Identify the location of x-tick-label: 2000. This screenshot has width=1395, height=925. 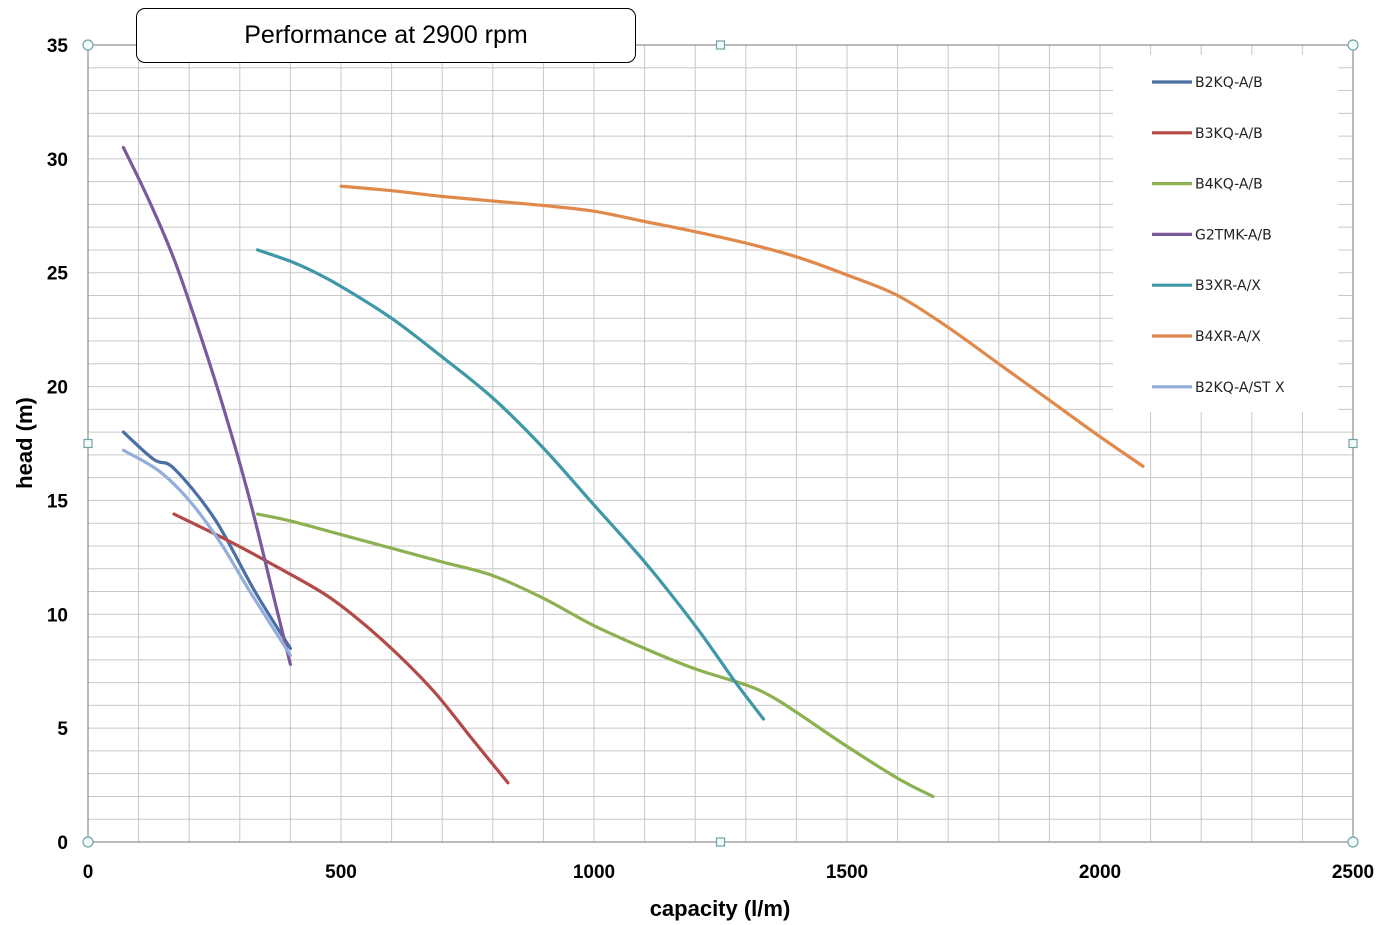
(1100, 872).